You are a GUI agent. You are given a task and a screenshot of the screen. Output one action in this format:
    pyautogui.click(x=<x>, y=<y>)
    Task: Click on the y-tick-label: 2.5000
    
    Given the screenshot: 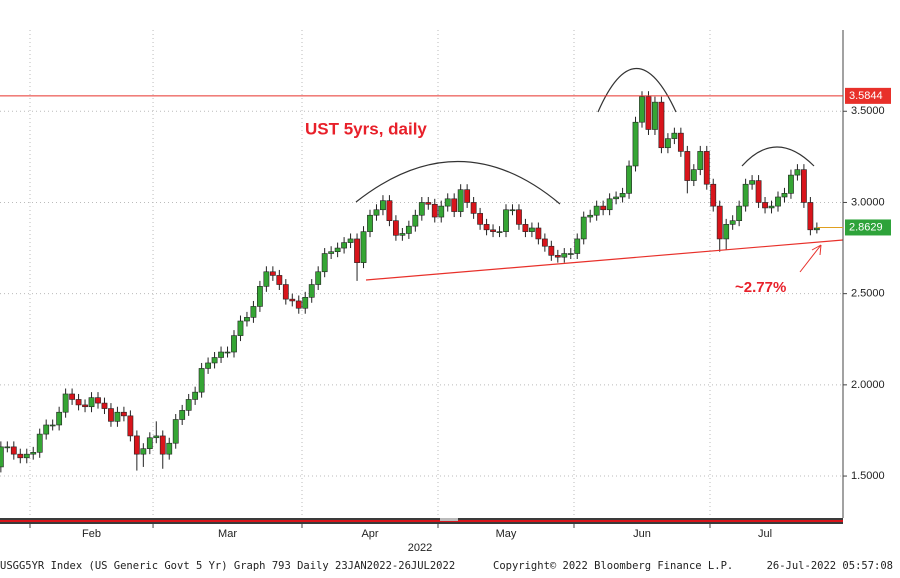 What is the action you would take?
    pyautogui.click(x=868, y=294)
    